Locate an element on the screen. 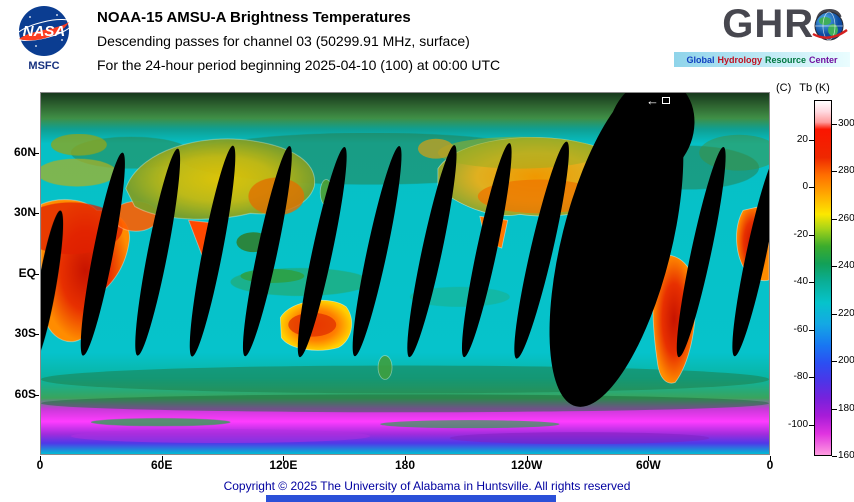  ghrc-logo: GHRC Global Hydrology Resource Center is located at coordinates (762, 33).